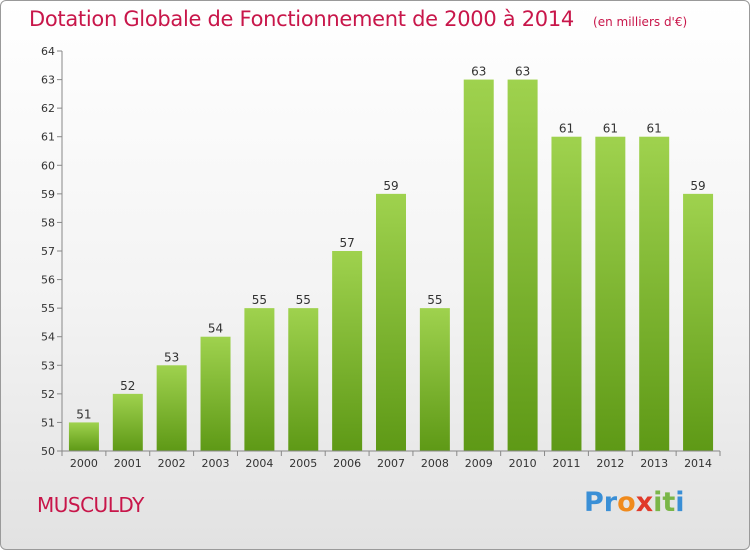 The height and width of the screenshot is (550, 750). What do you see at coordinates (303, 463) in the screenshot?
I see `x-tick-label-2005: 2005` at bounding box center [303, 463].